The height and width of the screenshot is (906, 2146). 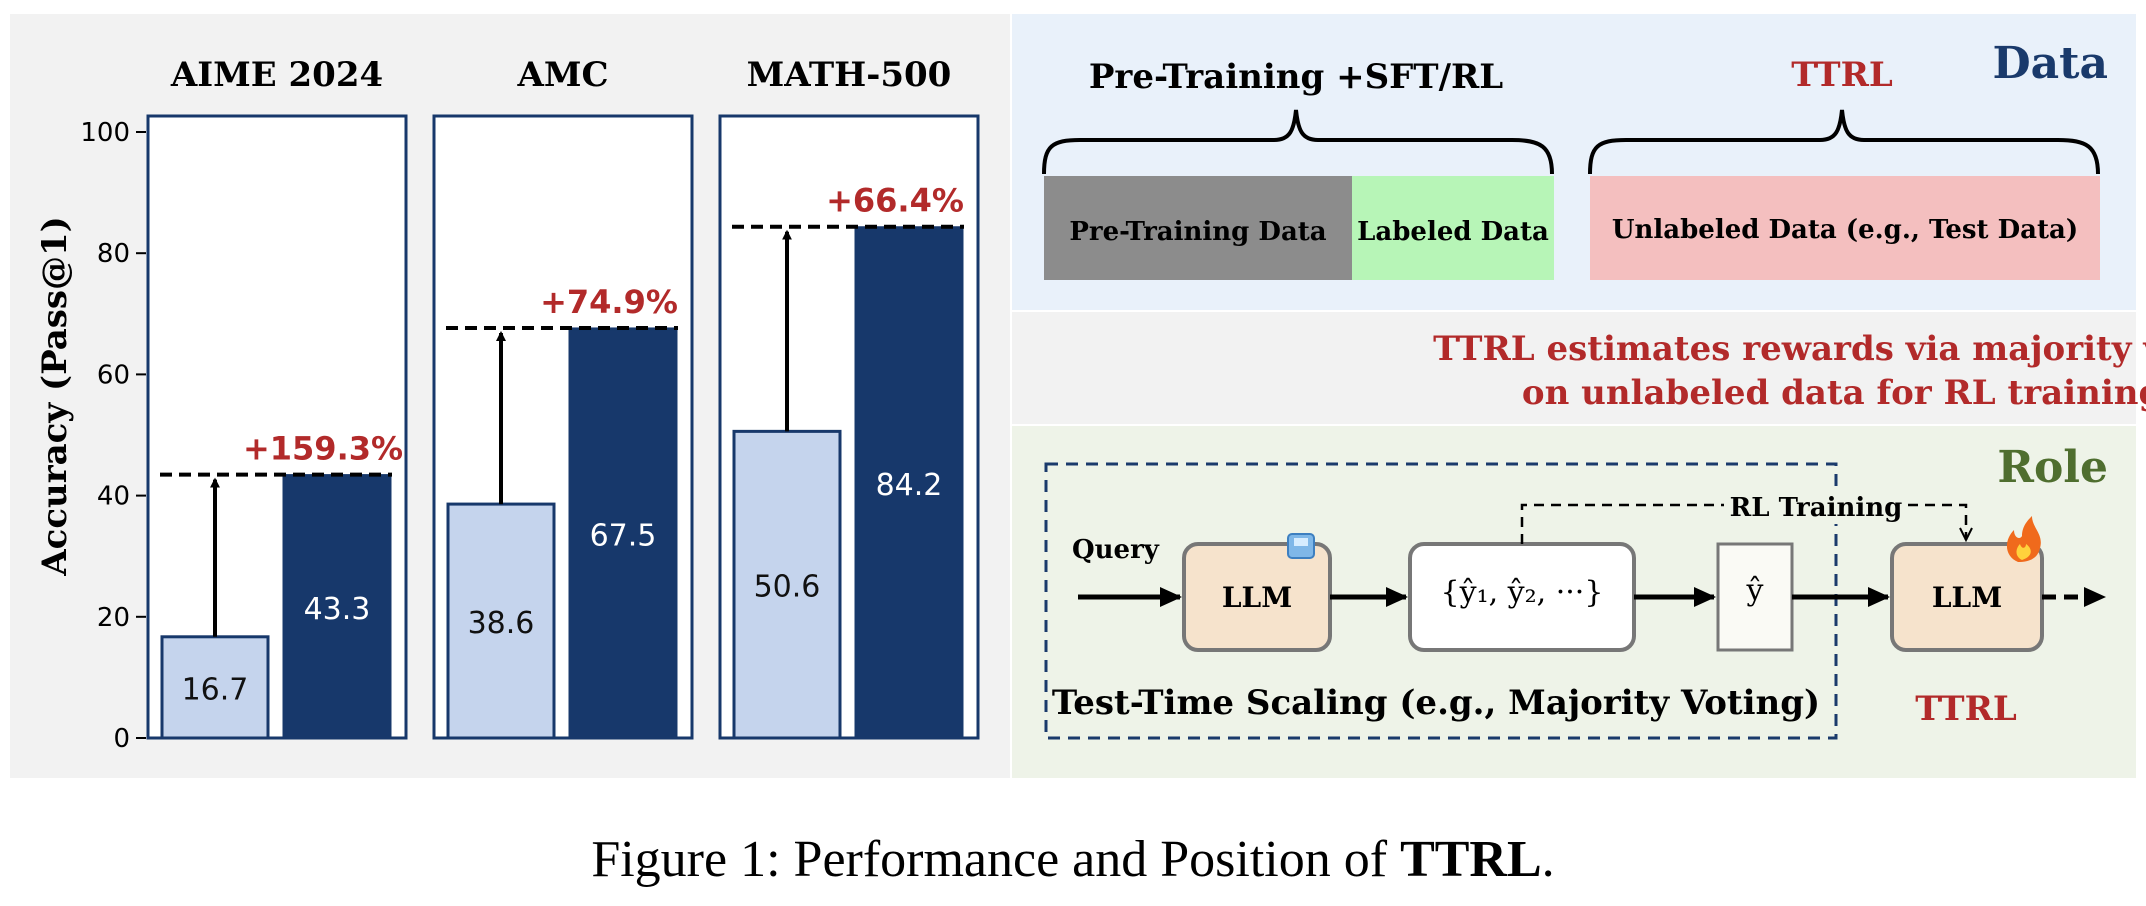 What do you see at coordinates (323, 449) in the screenshot?
I see `gain-label: +159.3%` at bounding box center [323, 449].